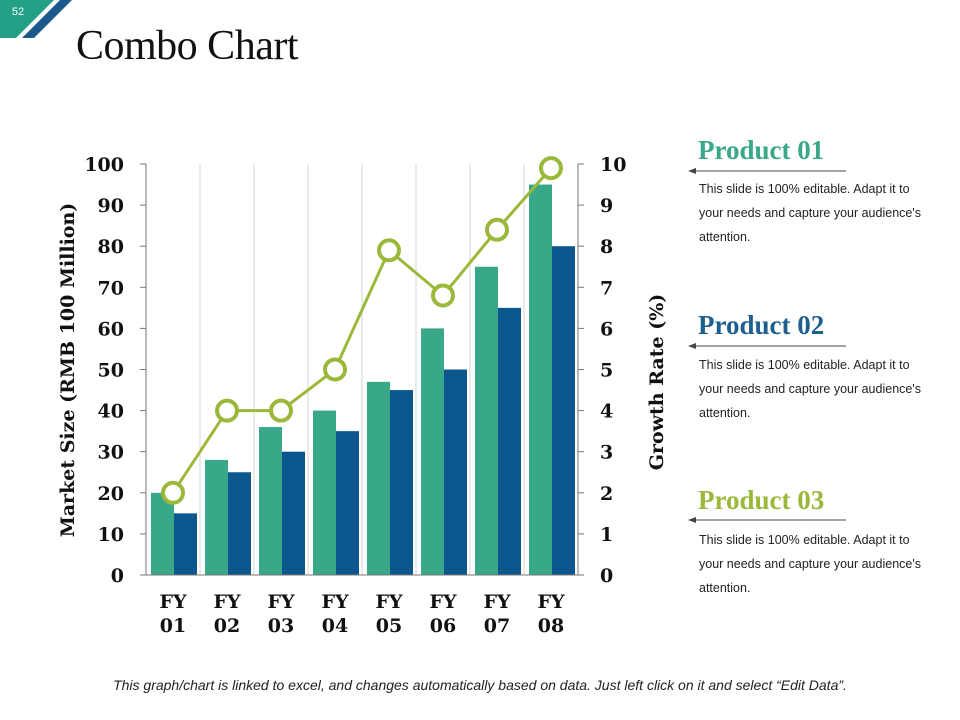 The width and height of the screenshot is (960, 720). What do you see at coordinates (47, 19) in the screenshot?
I see `corner-blue-shape` at bounding box center [47, 19].